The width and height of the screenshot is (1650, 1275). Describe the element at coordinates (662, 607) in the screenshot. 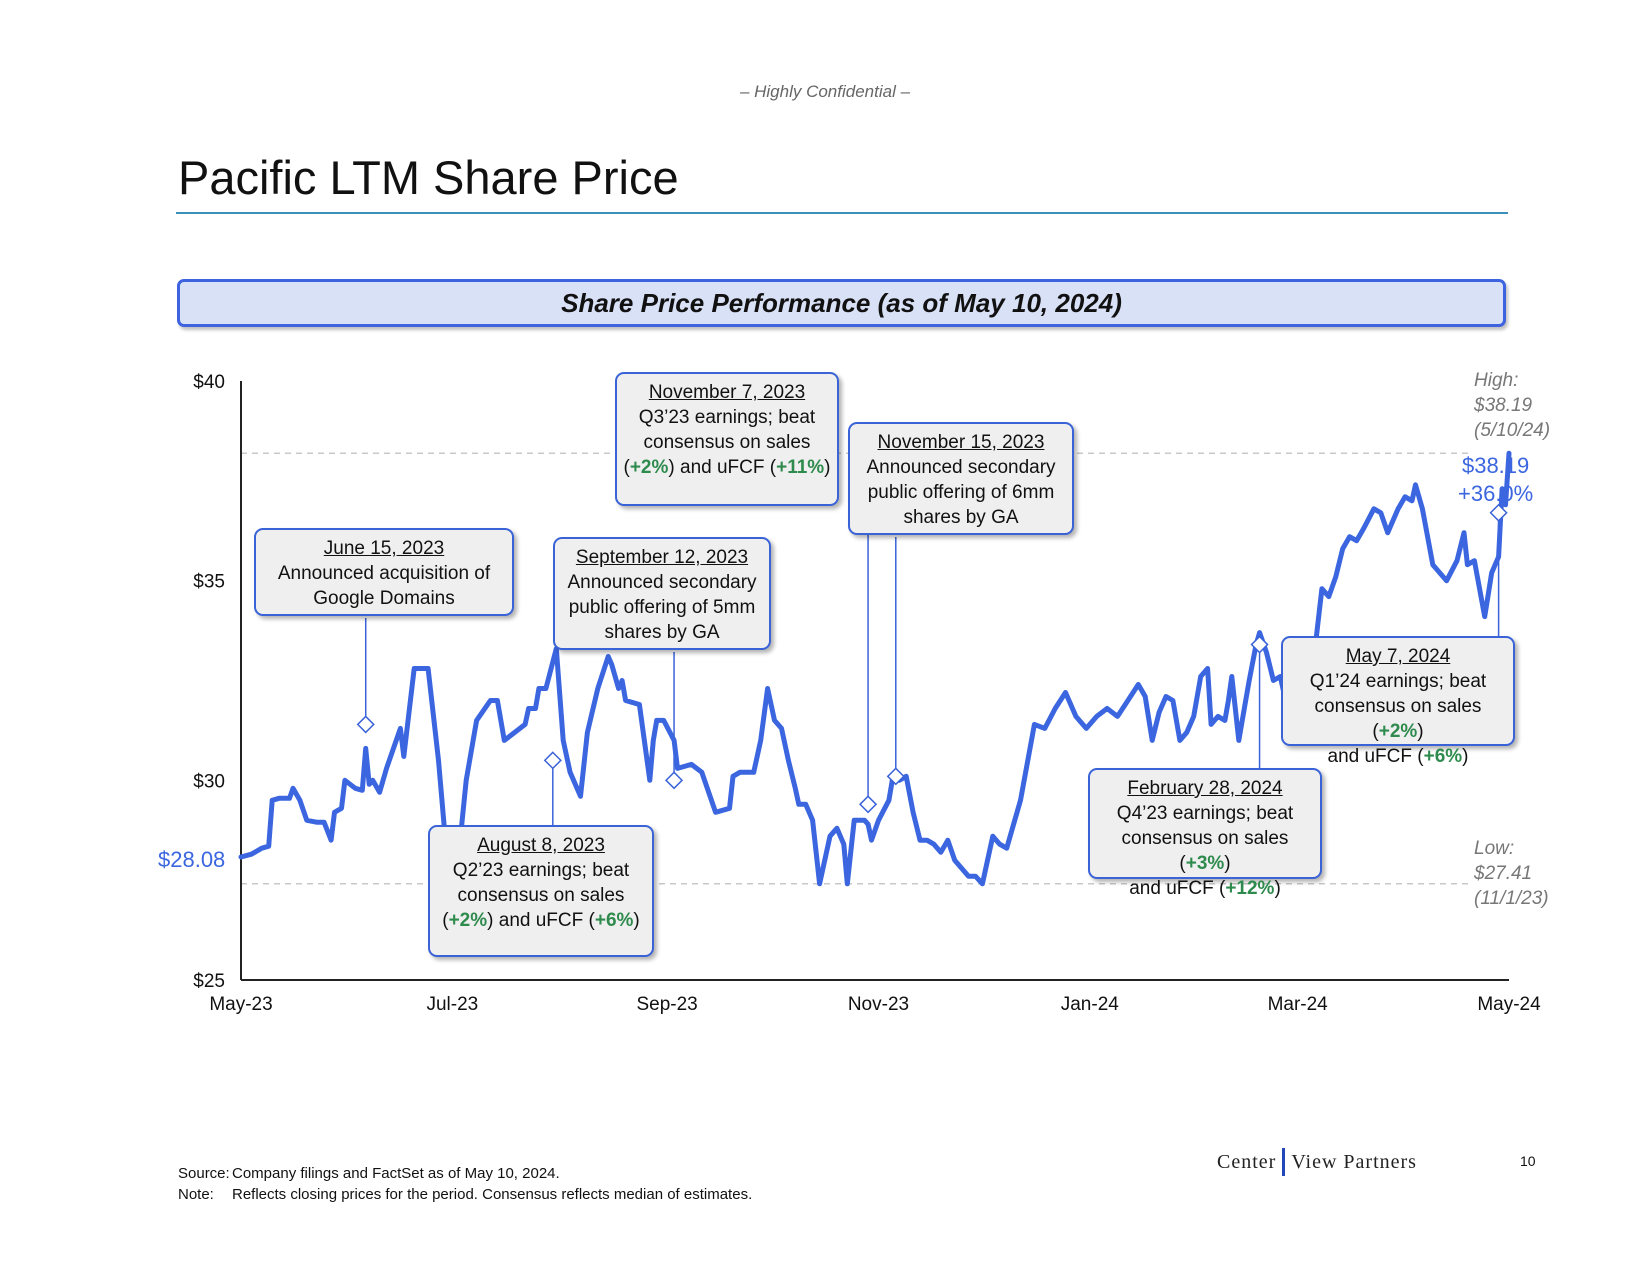

I see `callout-line: public offering of 5mm` at that location.